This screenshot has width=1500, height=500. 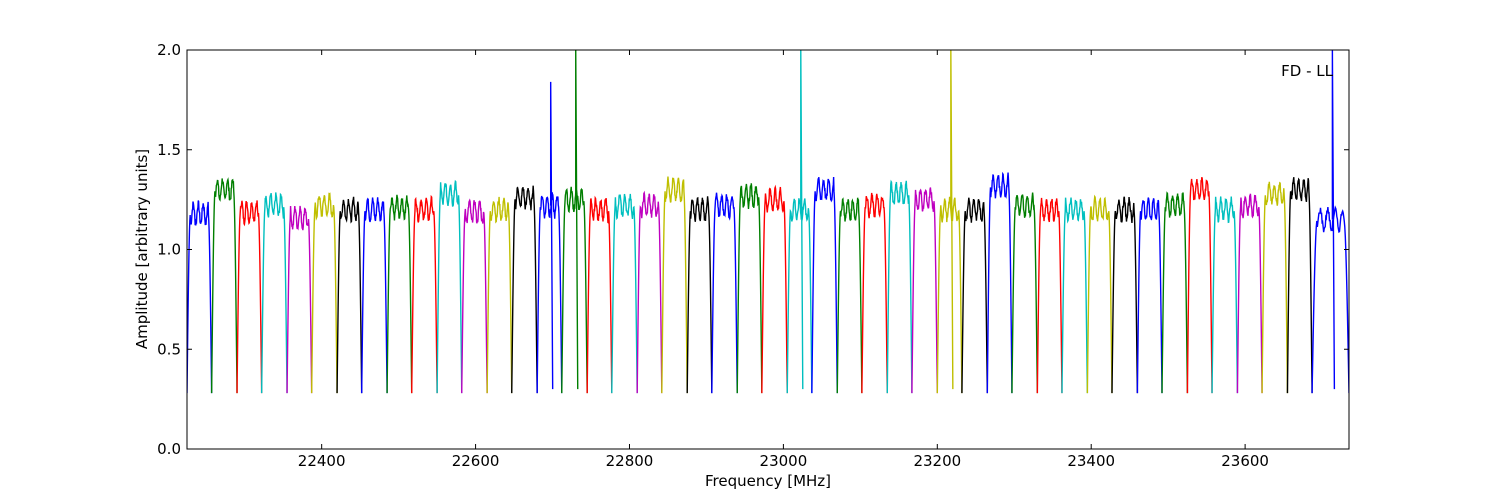 What do you see at coordinates (169, 250) in the screenshot?
I see `y-tick-label: 1.0` at bounding box center [169, 250].